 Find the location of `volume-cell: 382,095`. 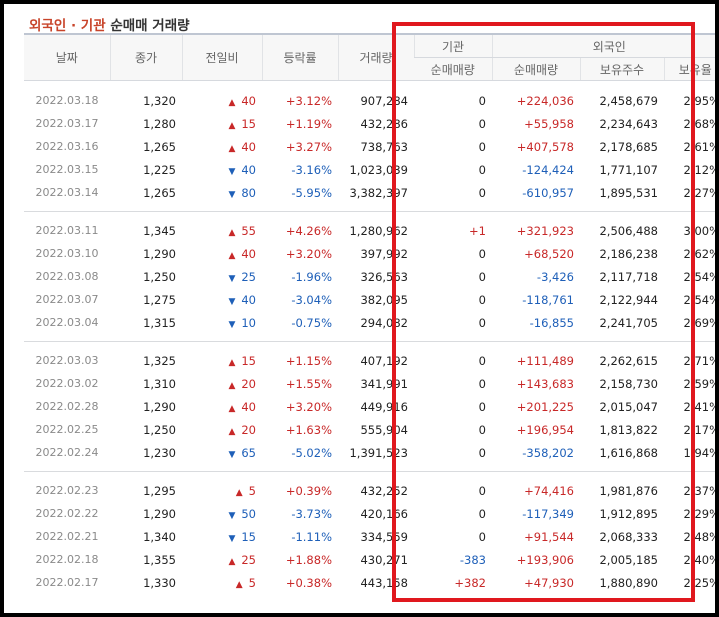

volume-cell: 382,095 is located at coordinates (384, 299).